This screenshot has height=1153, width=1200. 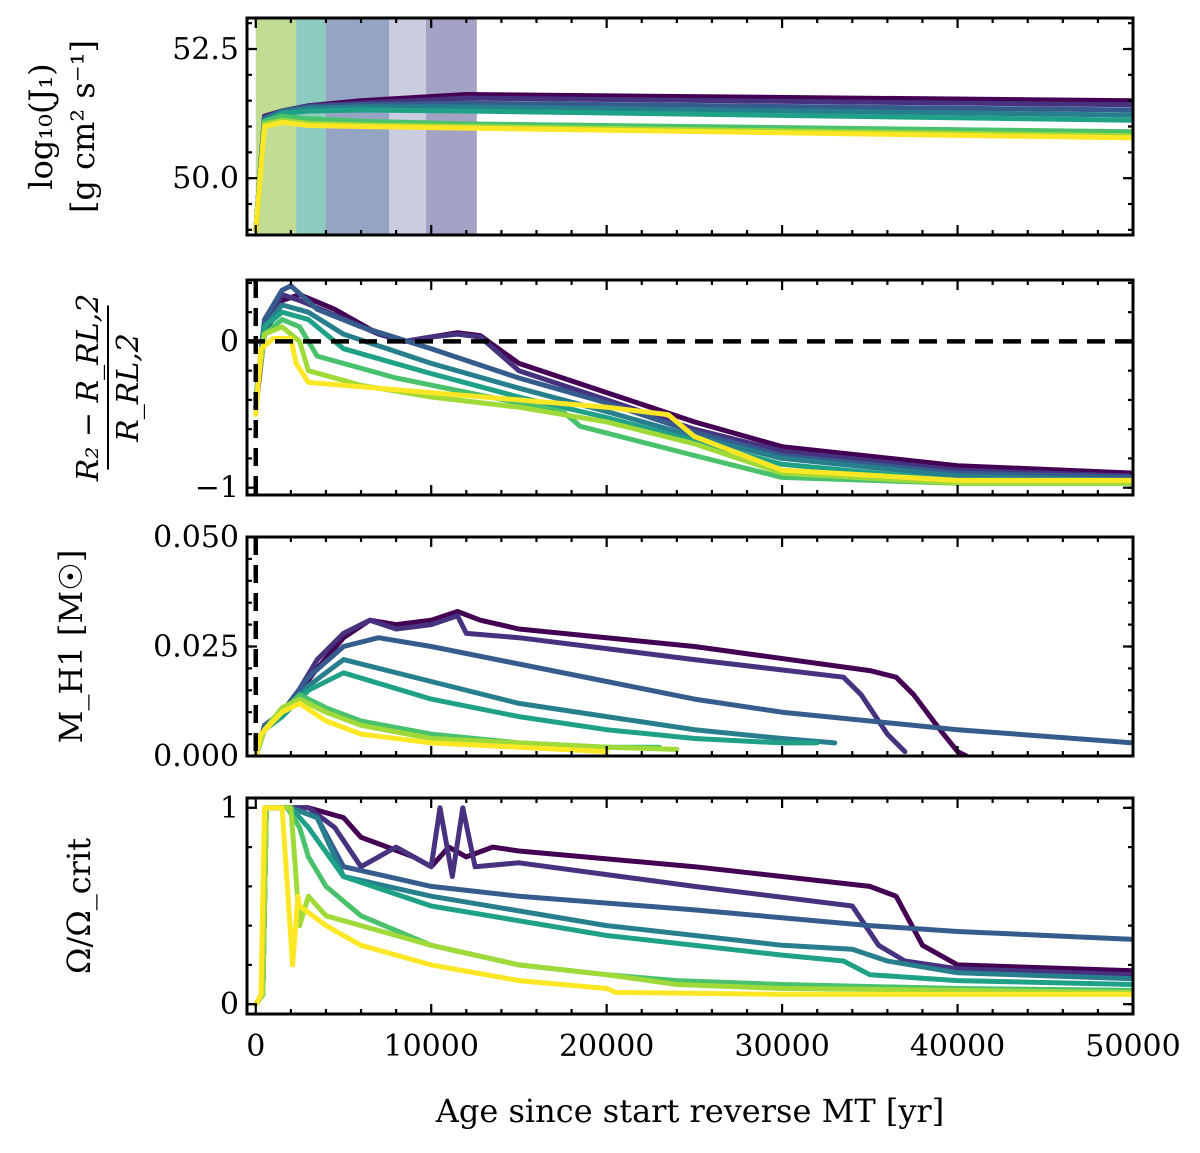 I want to click on x-tick-label: 10000, so click(x=430, y=1046).